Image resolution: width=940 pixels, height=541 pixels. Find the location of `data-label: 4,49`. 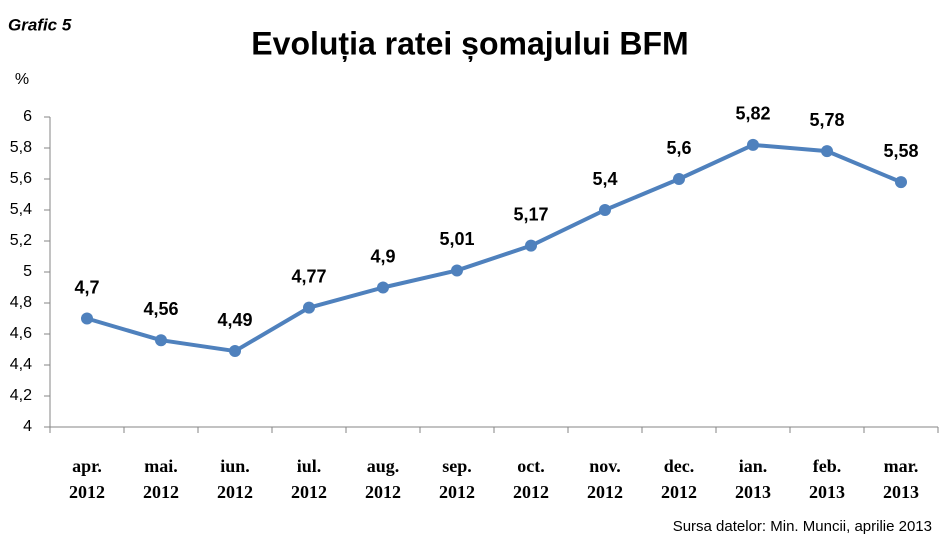

data-label: 4,49 is located at coordinates (234, 320).